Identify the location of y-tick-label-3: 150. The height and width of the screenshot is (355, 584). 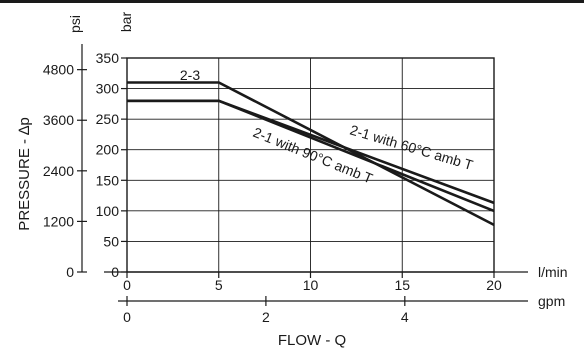
(108, 180).